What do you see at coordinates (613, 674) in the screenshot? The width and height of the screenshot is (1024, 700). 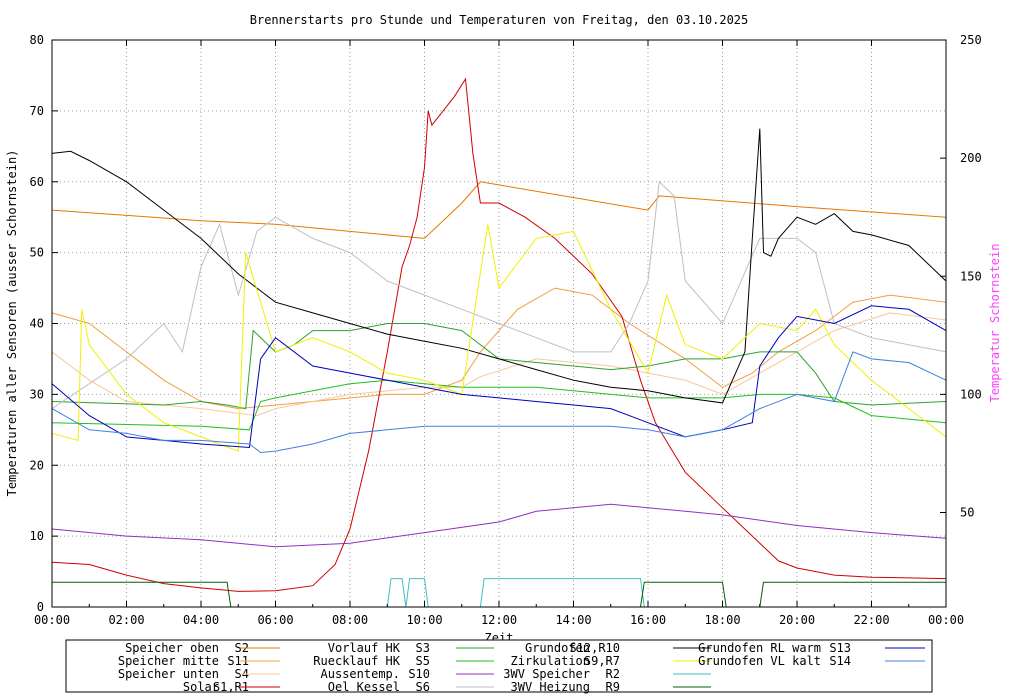 I see `legend-sensor: R2` at bounding box center [613, 674].